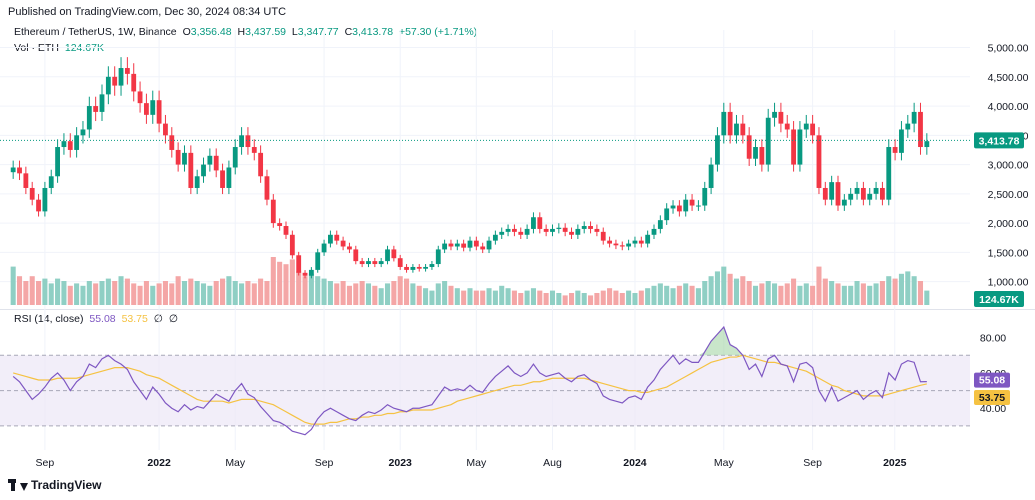 This screenshot has width=1035, height=500. I want to click on x-tick-label: 2025, so click(895, 463).